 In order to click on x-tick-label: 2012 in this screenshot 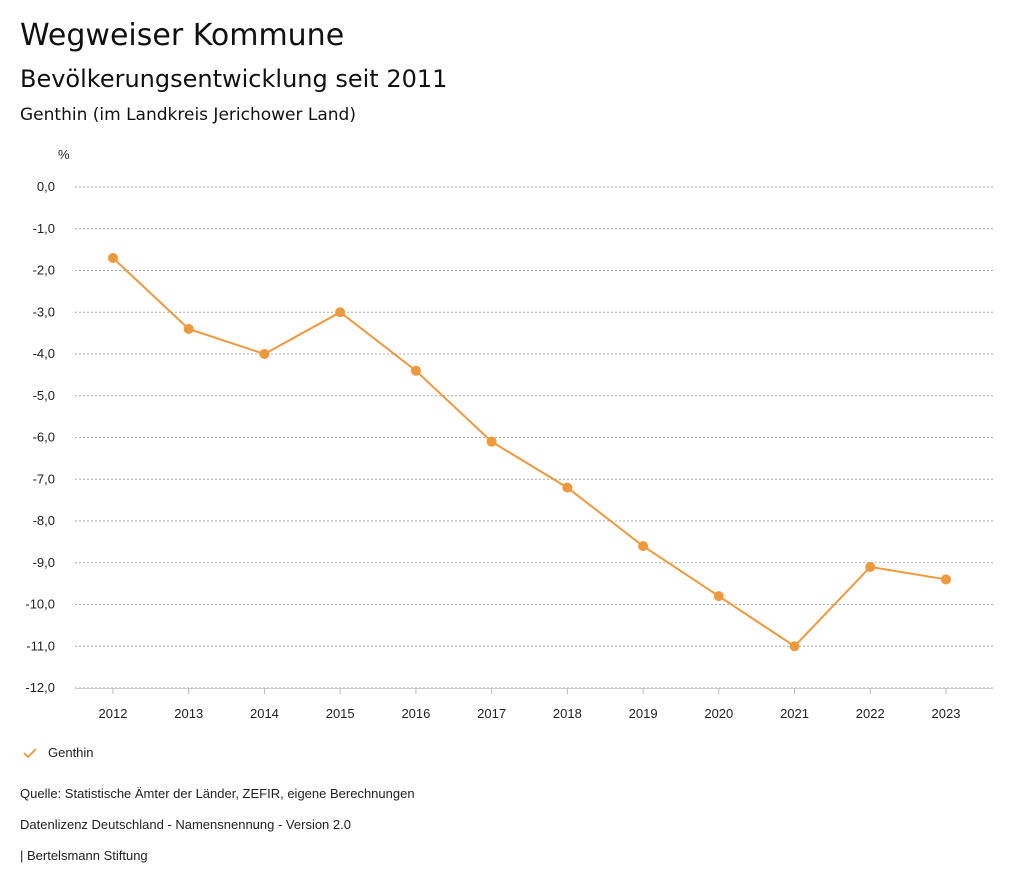, I will do `click(113, 713)`.